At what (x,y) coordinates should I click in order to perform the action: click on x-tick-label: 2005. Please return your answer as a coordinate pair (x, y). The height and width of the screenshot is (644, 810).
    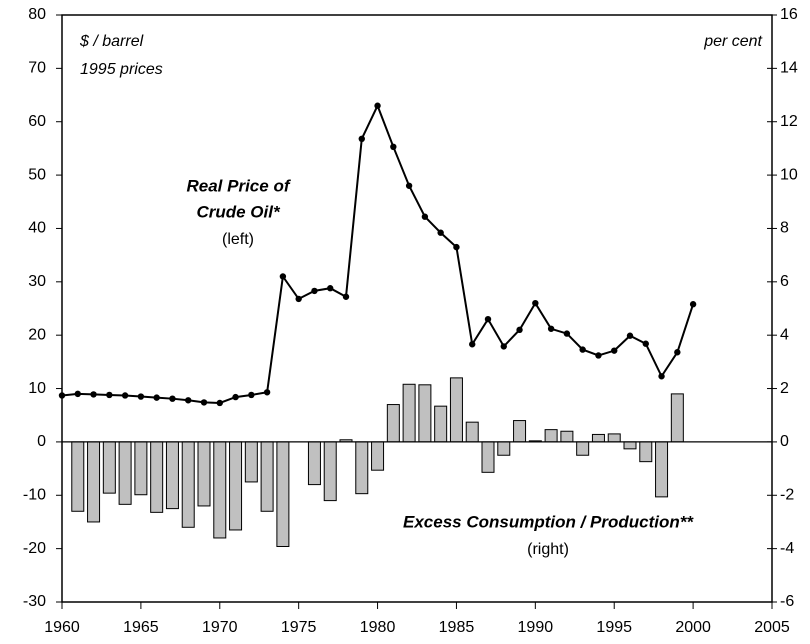
    Looking at the image, I should click on (772, 627).